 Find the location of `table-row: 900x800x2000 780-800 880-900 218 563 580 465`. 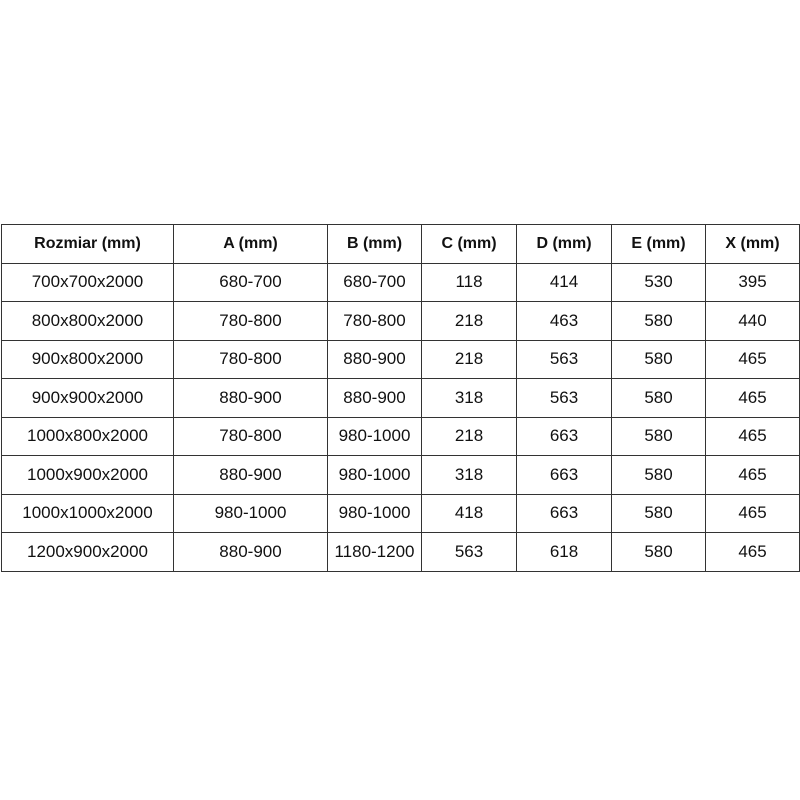

table-row: 900x800x2000 780-800 880-900 218 563 580 465 is located at coordinates (400, 359).